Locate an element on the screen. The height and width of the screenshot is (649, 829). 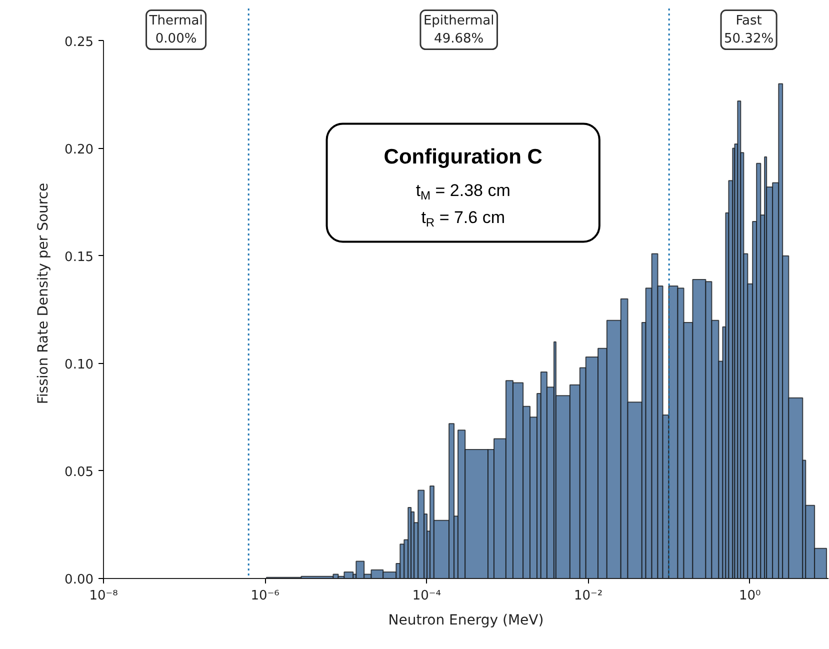
y-tick-label: 0.20 is located at coordinates (79, 150).